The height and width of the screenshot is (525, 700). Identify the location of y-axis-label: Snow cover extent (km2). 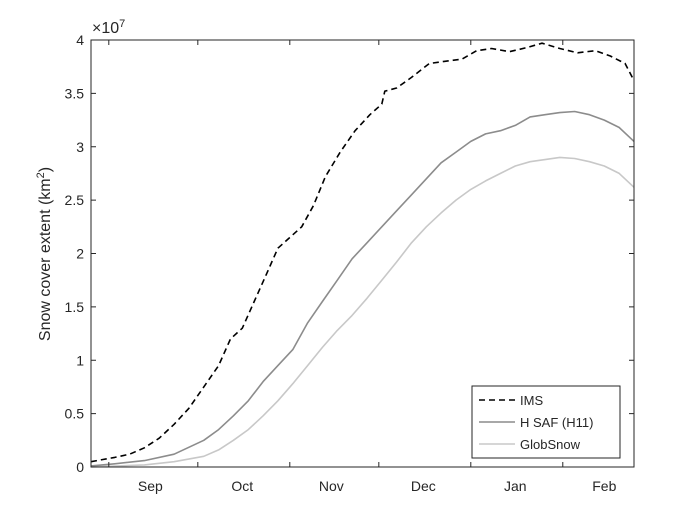
(44, 254).